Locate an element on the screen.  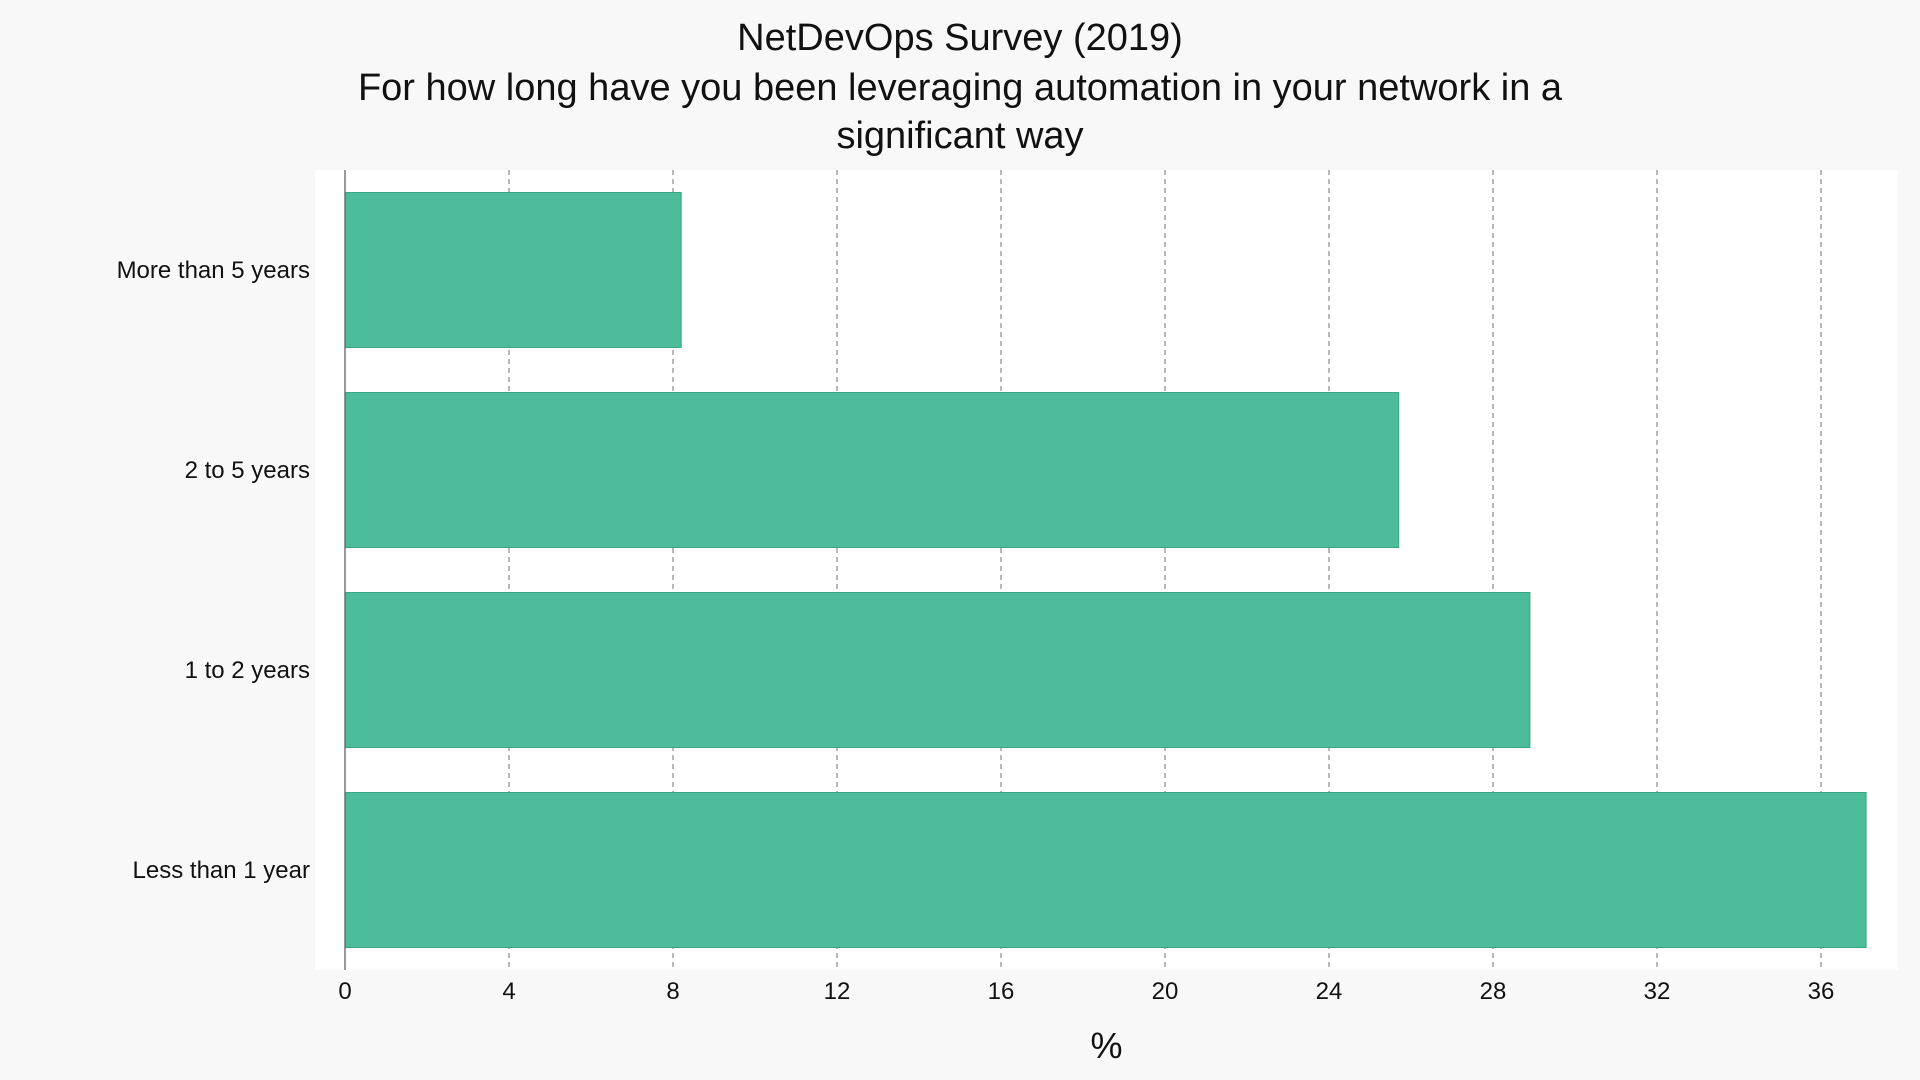
bar-more-than-5-years is located at coordinates (513, 270).